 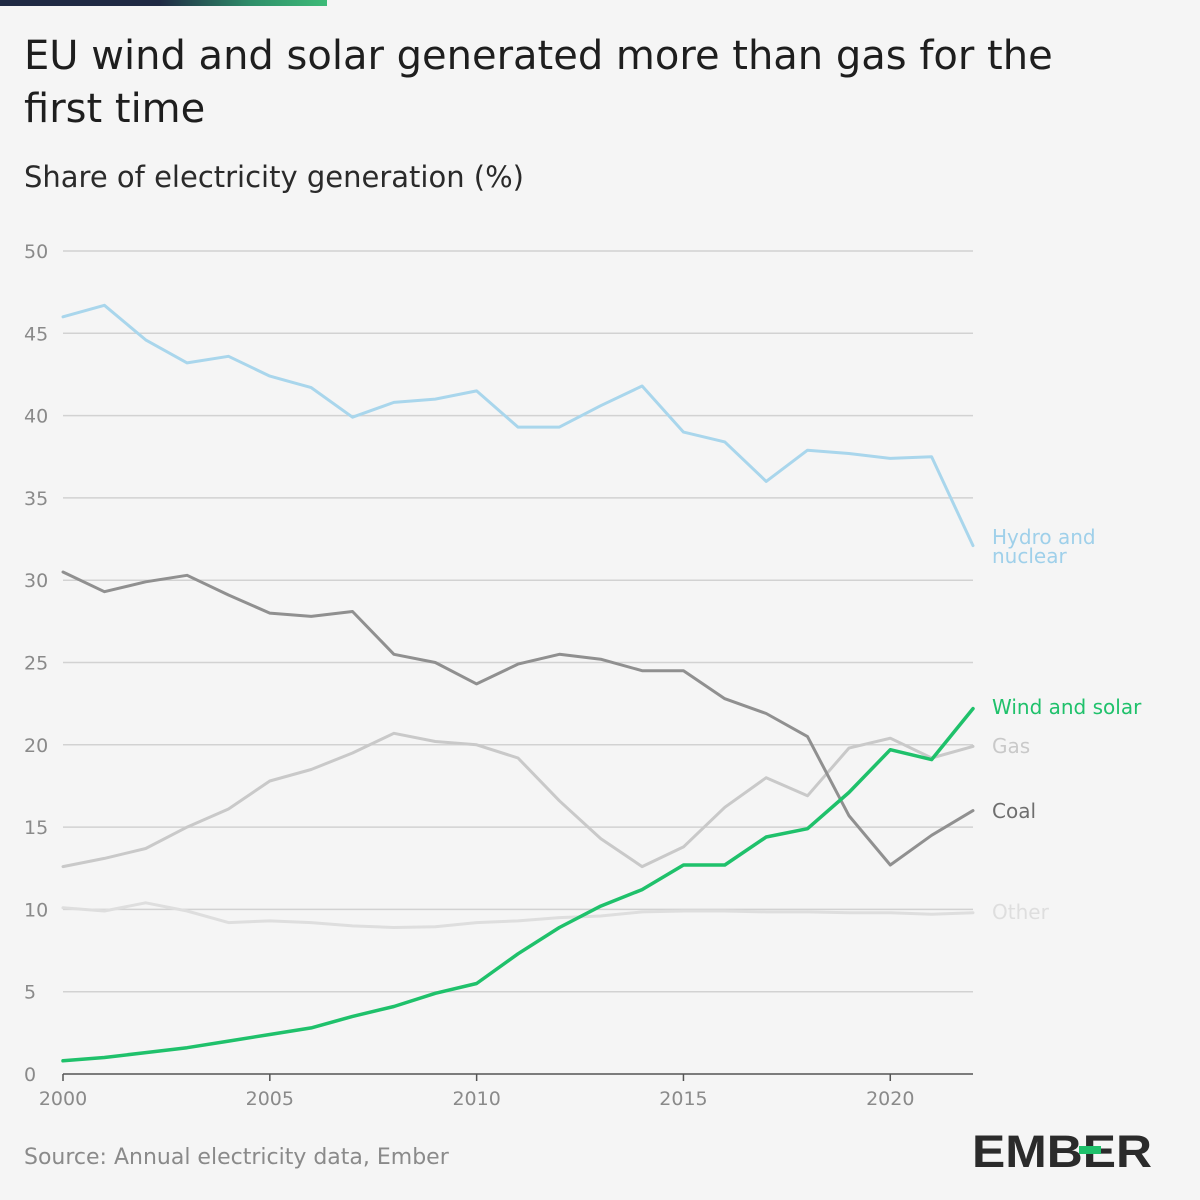 What do you see at coordinates (890, 1099) in the screenshot?
I see `x-tick-label: 2020` at bounding box center [890, 1099].